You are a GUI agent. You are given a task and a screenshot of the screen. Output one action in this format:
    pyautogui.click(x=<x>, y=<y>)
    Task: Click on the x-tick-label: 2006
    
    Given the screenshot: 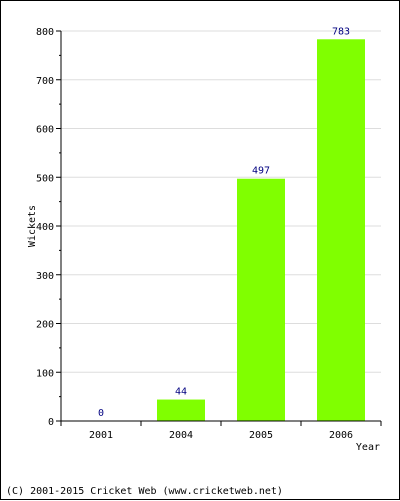 What is the action you would take?
    pyautogui.click(x=341, y=435)
    